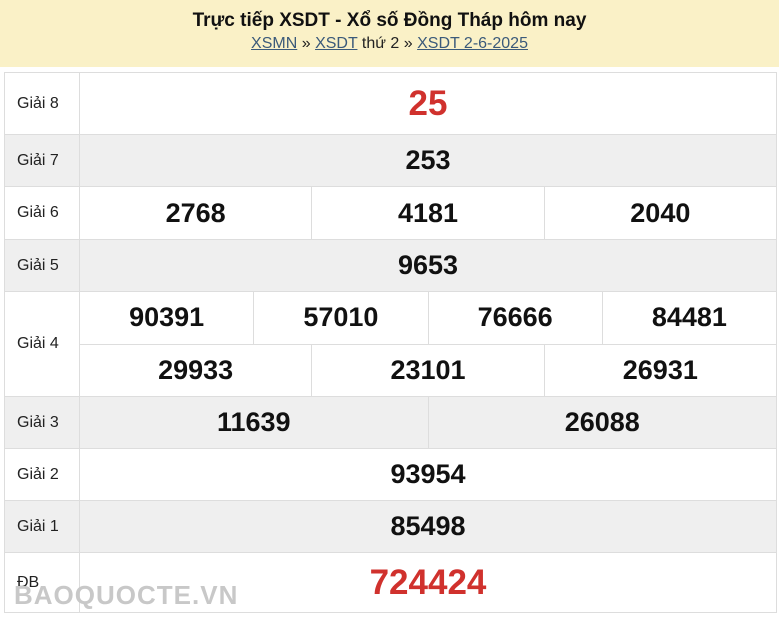 The height and width of the screenshot is (618, 779). I want to click on result-row: Giải 1 85498, so click(390, 527).